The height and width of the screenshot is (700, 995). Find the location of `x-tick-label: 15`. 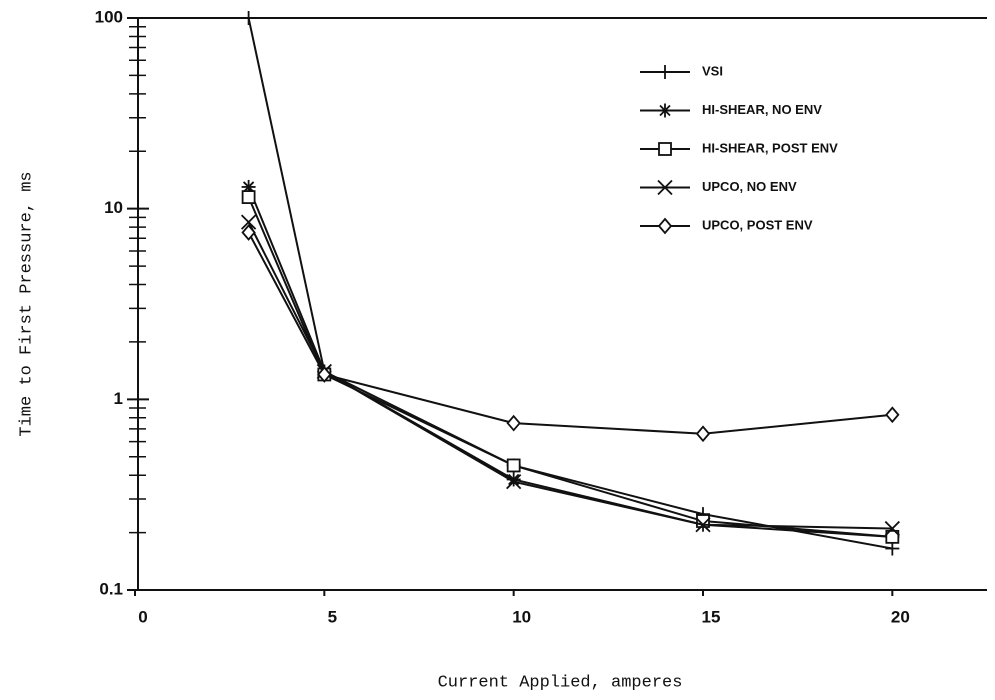

x-tick-label: 15 is located at coordinates (711, 616).